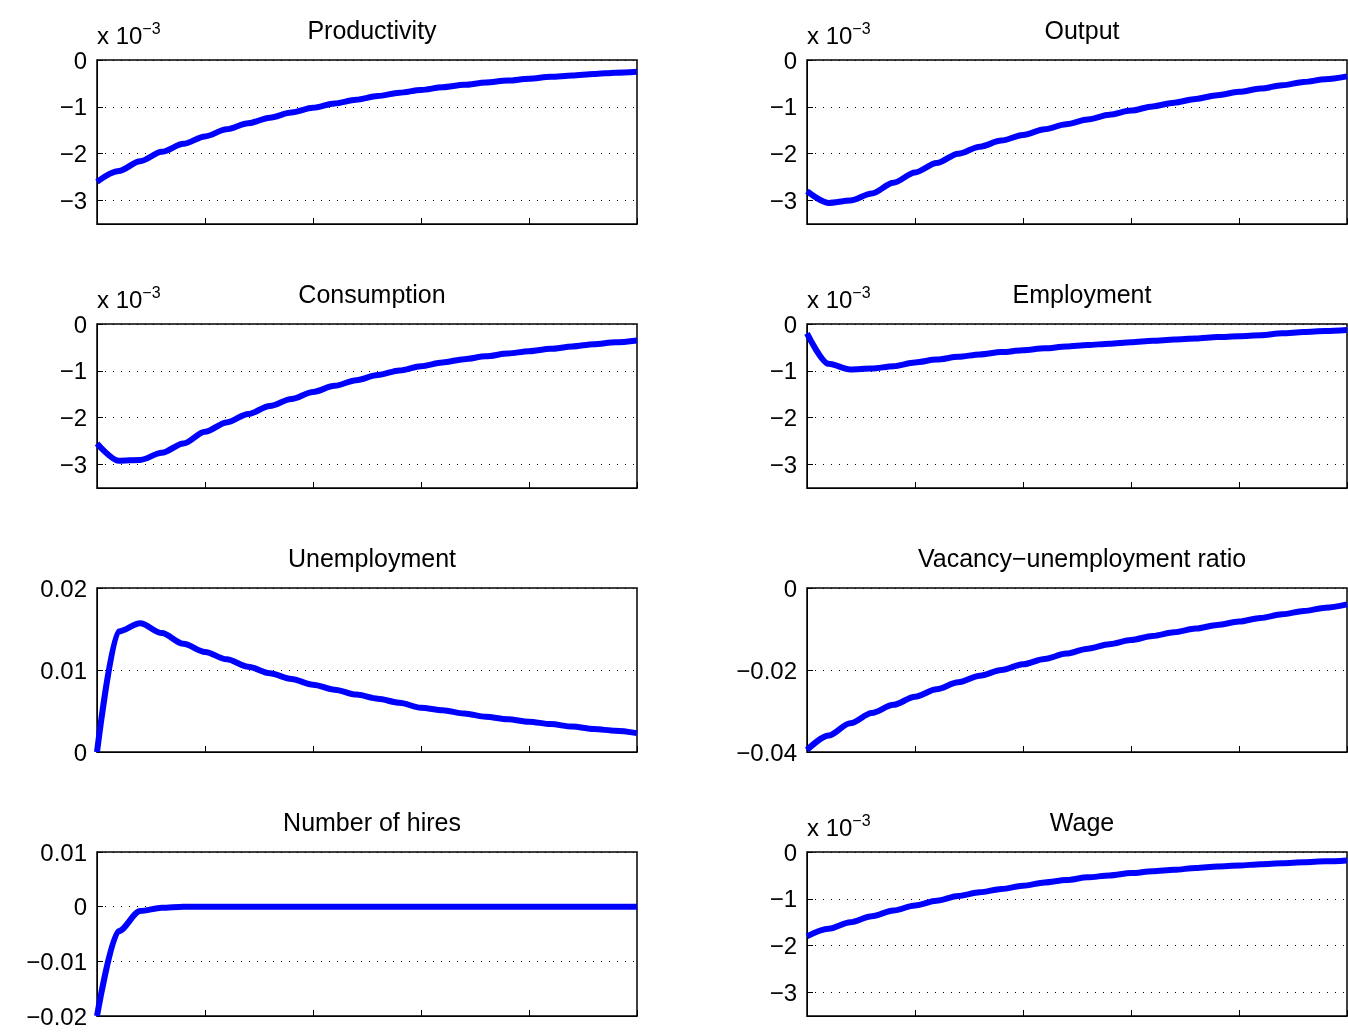 Image resolution: width=1348 pixels, height=1036 pixels. What do you see at coordinates (1082, 29) in the screenshot?
I see `chart-title: Output` at bounding box center [1082, 29].